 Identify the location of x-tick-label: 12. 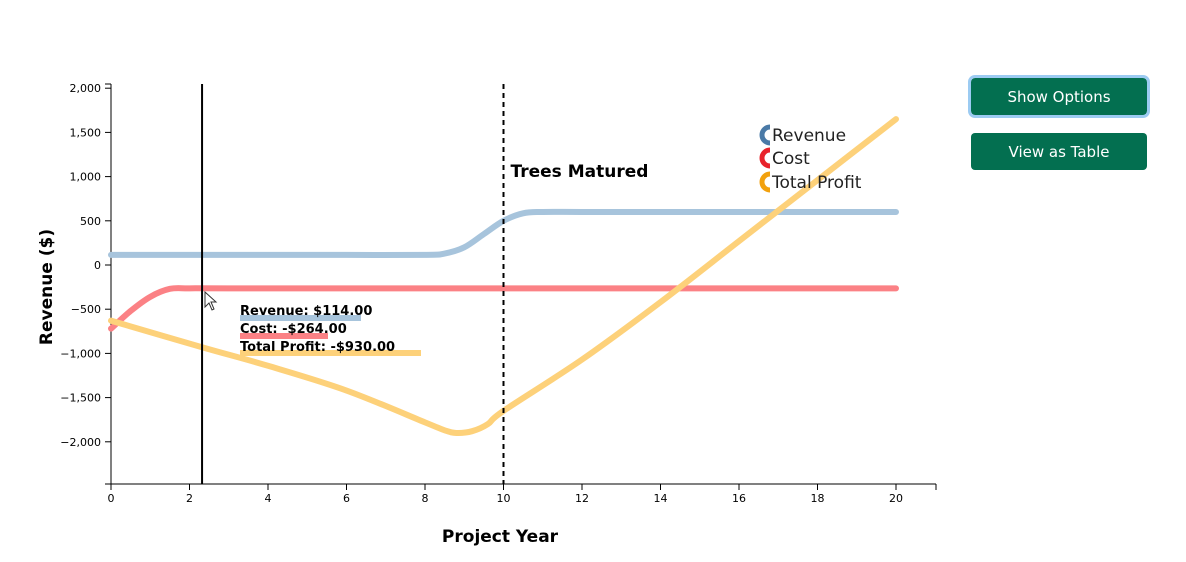
(582, 498).